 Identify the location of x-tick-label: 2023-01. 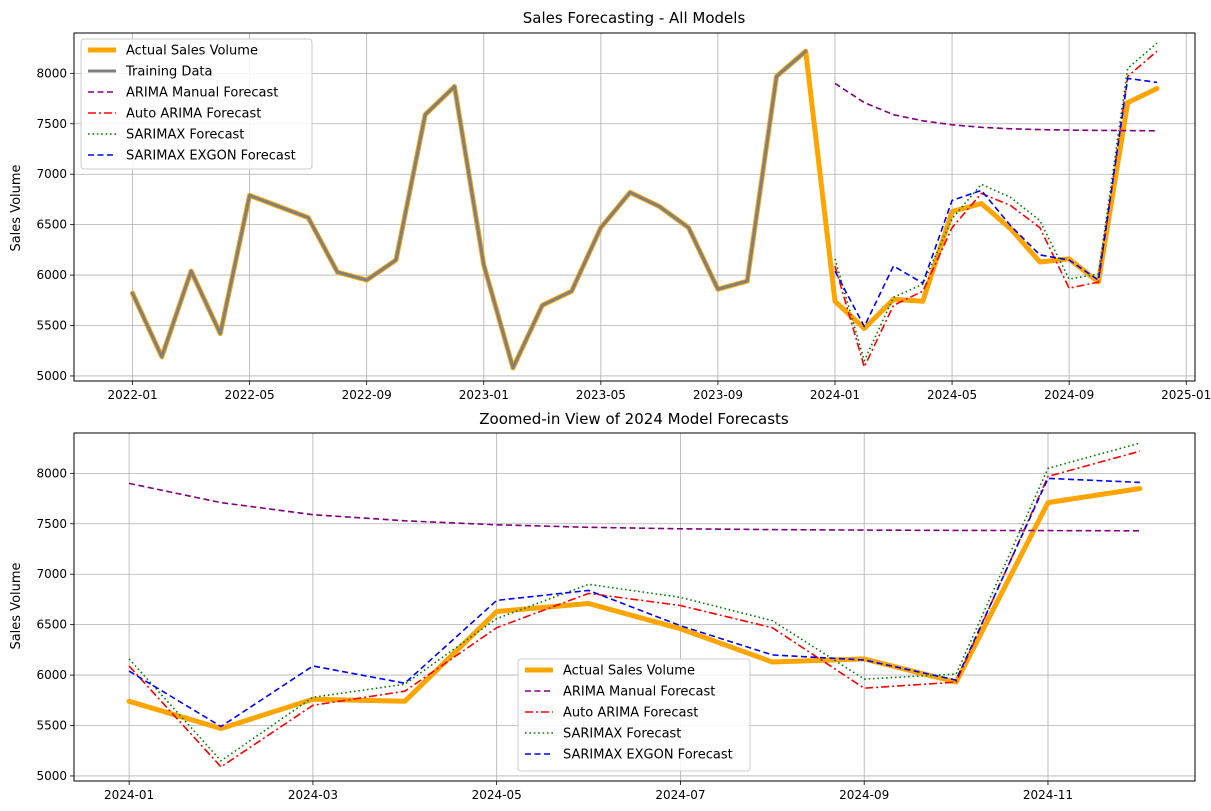
(484, 395).